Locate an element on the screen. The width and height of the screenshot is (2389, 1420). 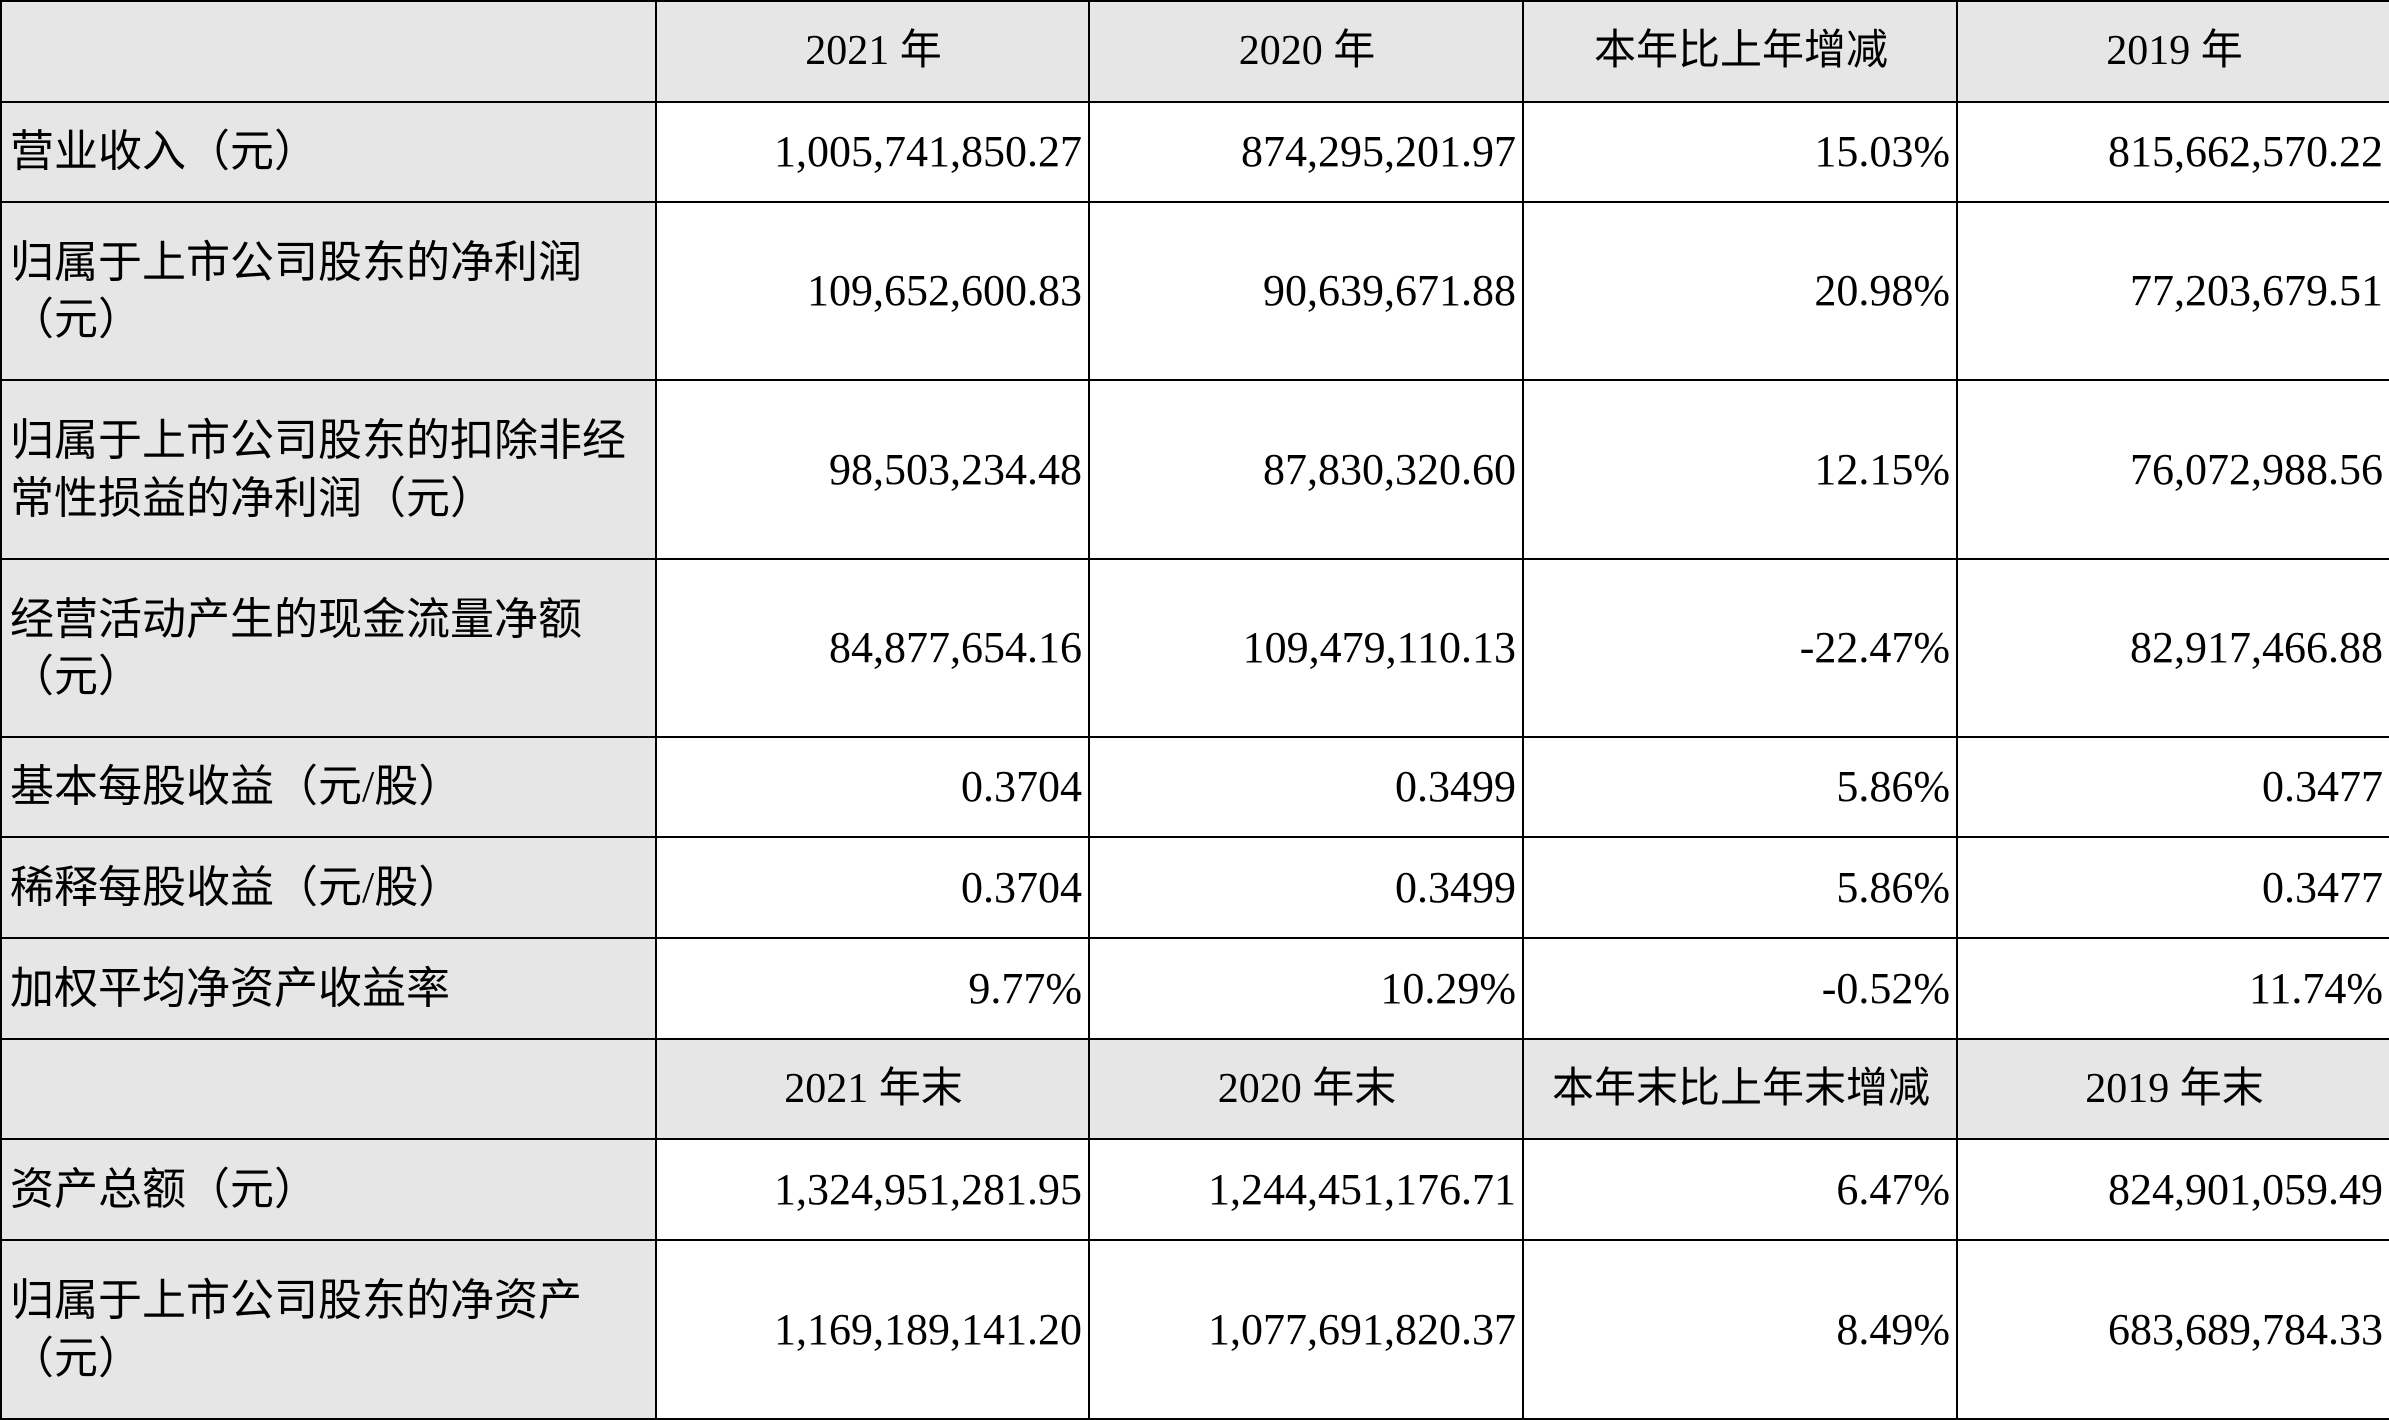
header-row: 2021 年 2020 年本年比上年增减 2019 年 is located at coordinates (1194, 51).